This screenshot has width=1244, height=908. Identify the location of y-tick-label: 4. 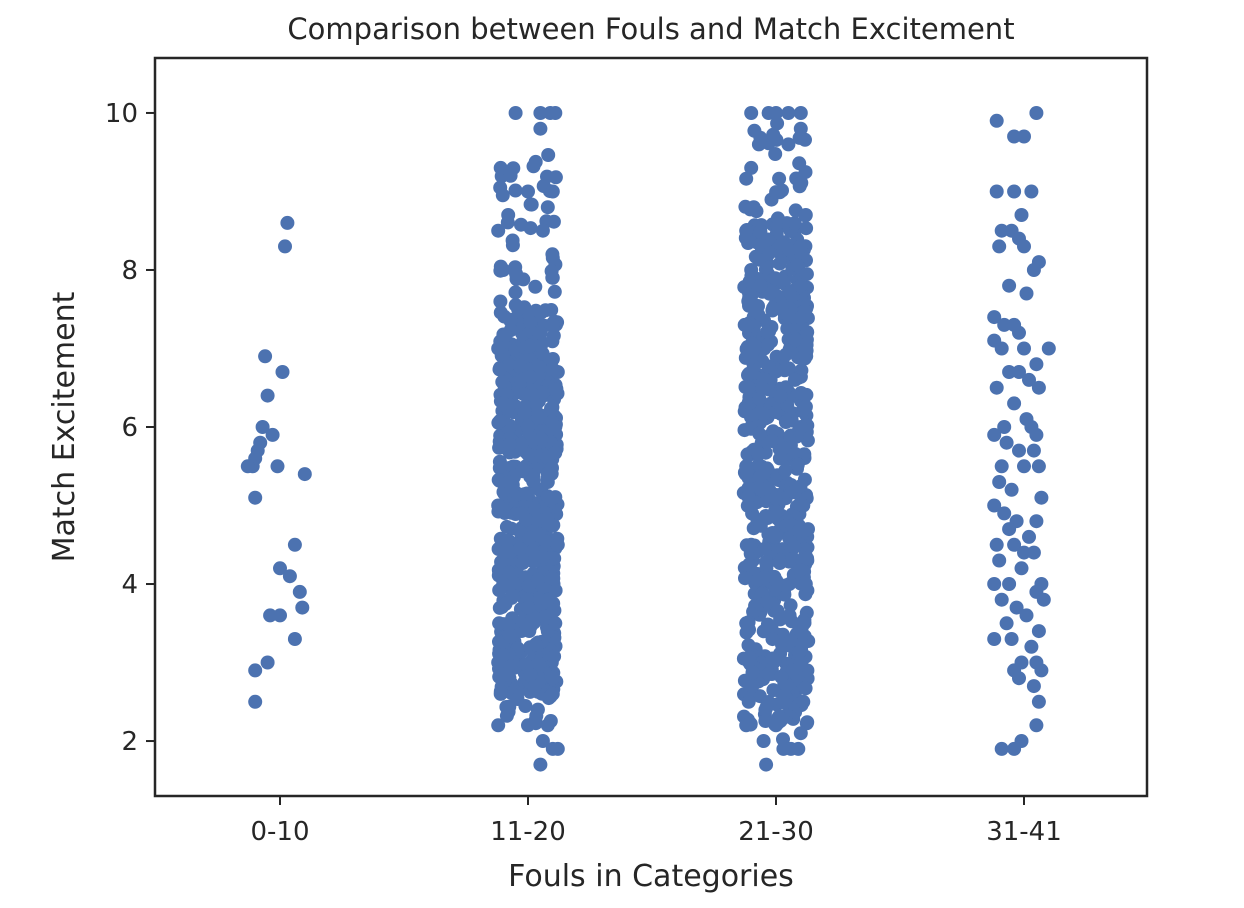
(129, 585).